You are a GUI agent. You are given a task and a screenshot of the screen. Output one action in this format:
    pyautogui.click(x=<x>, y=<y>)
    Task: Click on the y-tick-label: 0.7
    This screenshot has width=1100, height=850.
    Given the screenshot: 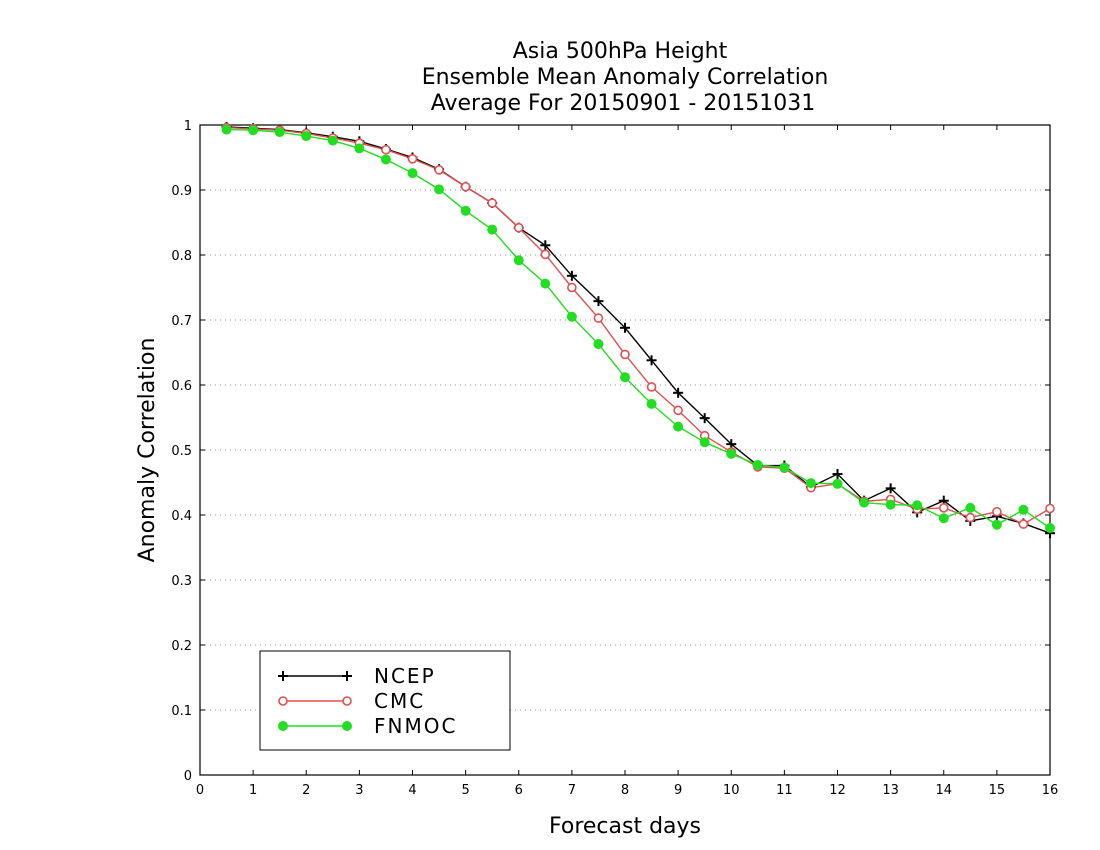 What is the action you would take?
    pyautogui.click(x=181, y=321)
    